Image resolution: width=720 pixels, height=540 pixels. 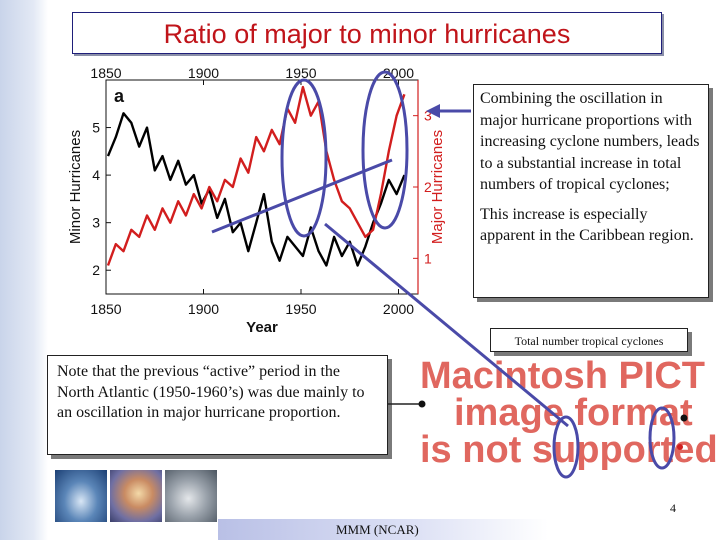 I want to click on y-left-tick-label-3: 5, so click(x=96, y=128).